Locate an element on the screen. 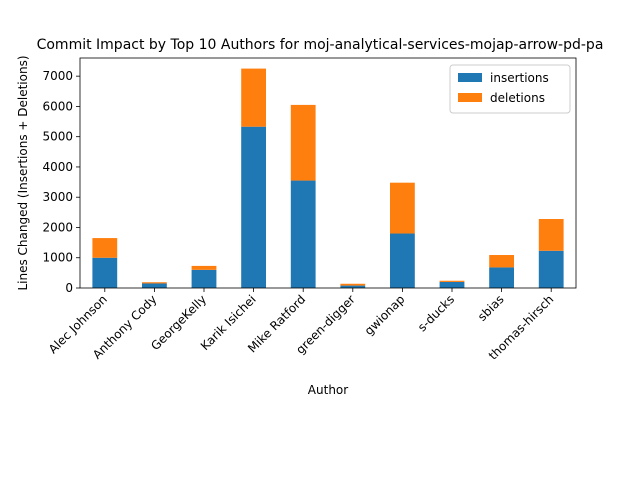 The height and width of the screenshot is (480, 640). y-tick-label: 1000 is located at coordinates (57, 258).